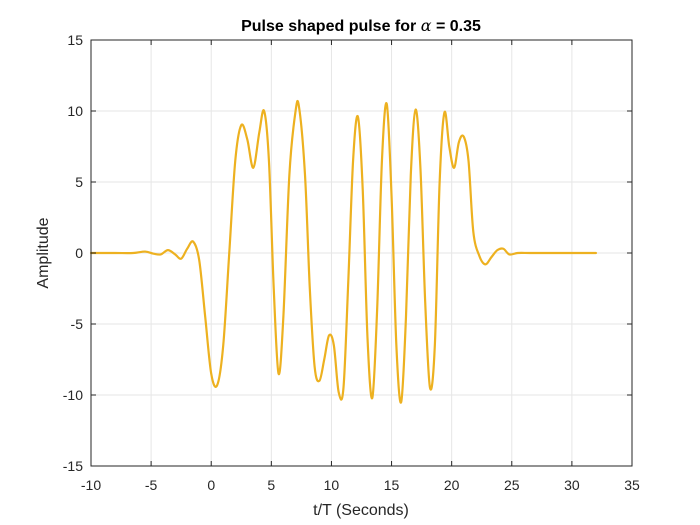 The image size is (700, 525). Describe the element at coordinates (73, 253) in the screenshot. I see `y-tick-labels: -15 -10 -5 0 5 10 15` at that location.